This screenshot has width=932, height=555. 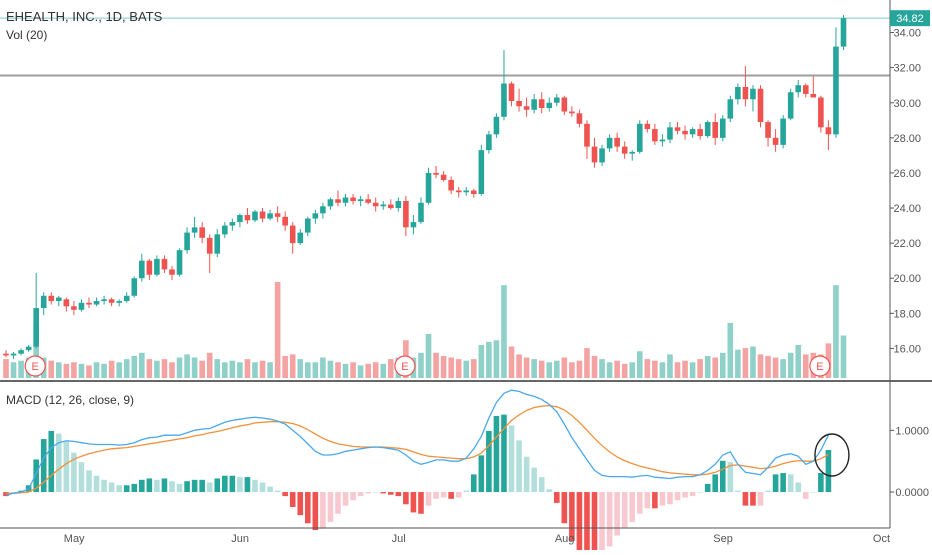 What do you see at coordinates (84, 26) in the screenshot?
I see `price-pane-header: EHEALTH, INC., 1D, BATS Vol (20)` at bounding box center [84, 26].